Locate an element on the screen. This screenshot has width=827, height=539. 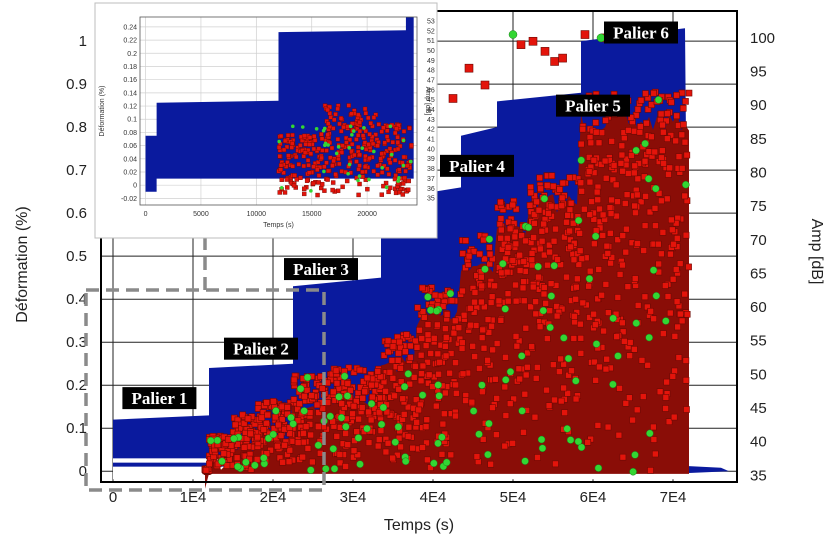
y-right-tick-label: 45 is located at coordinates (758, 408).